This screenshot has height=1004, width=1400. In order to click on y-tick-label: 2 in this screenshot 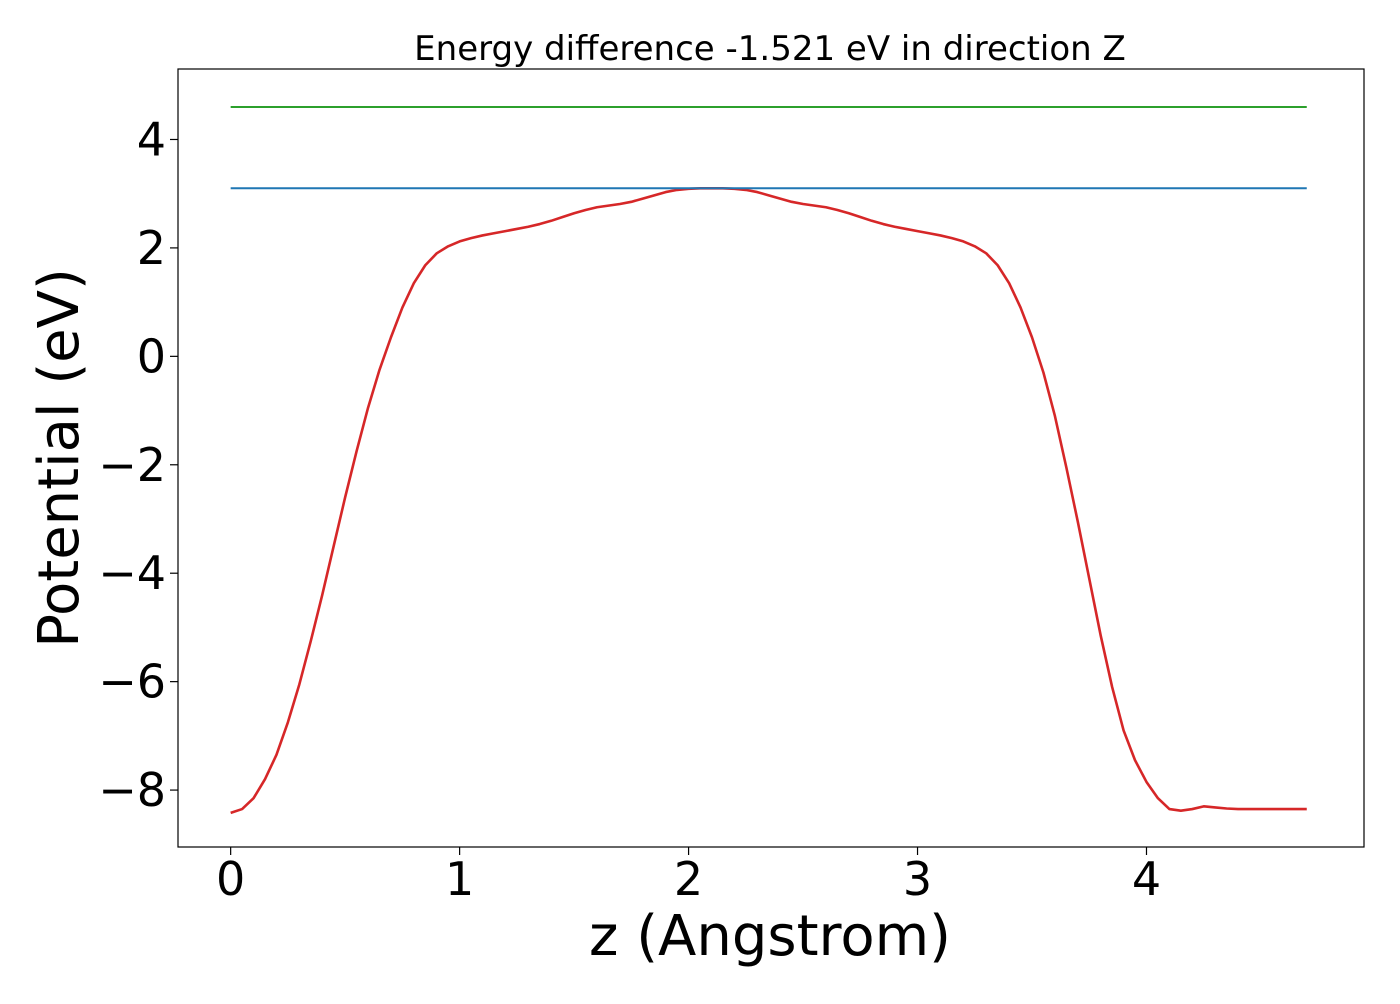, I will do `click(151, 248)`.